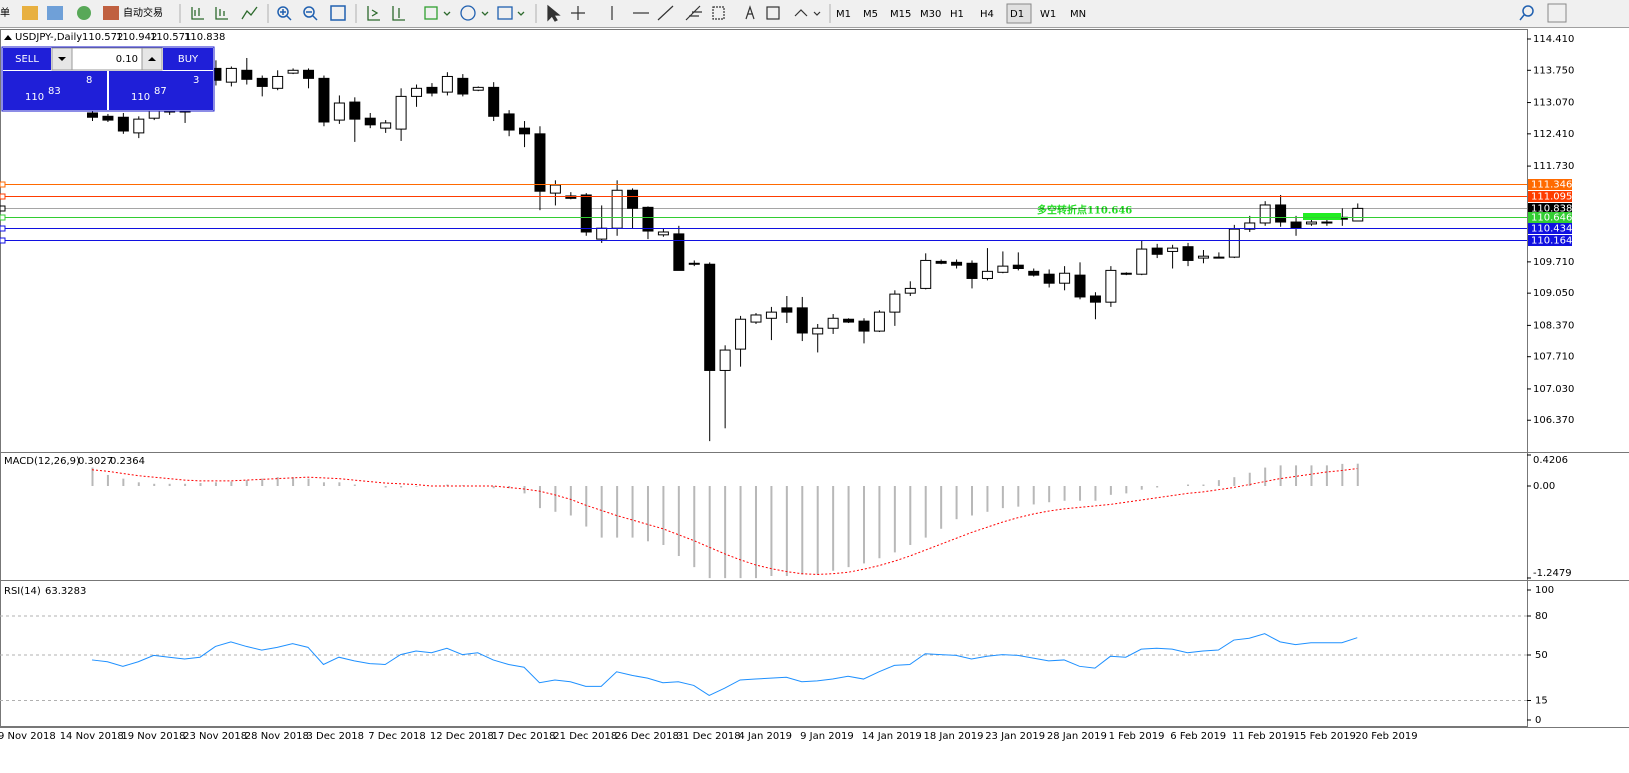 This screenshot has height=773, width=1629. Describe the element at coordinates (724, 521) in the screenshot. I see `macd-signal` at that location.